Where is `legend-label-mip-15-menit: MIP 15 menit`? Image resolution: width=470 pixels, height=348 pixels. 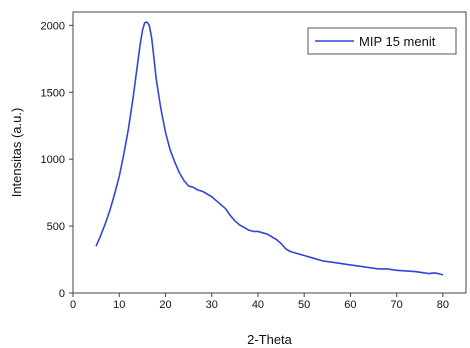 legend-label-mip-15-menit: MIP 15 menit is located at coordinates (397, 41).